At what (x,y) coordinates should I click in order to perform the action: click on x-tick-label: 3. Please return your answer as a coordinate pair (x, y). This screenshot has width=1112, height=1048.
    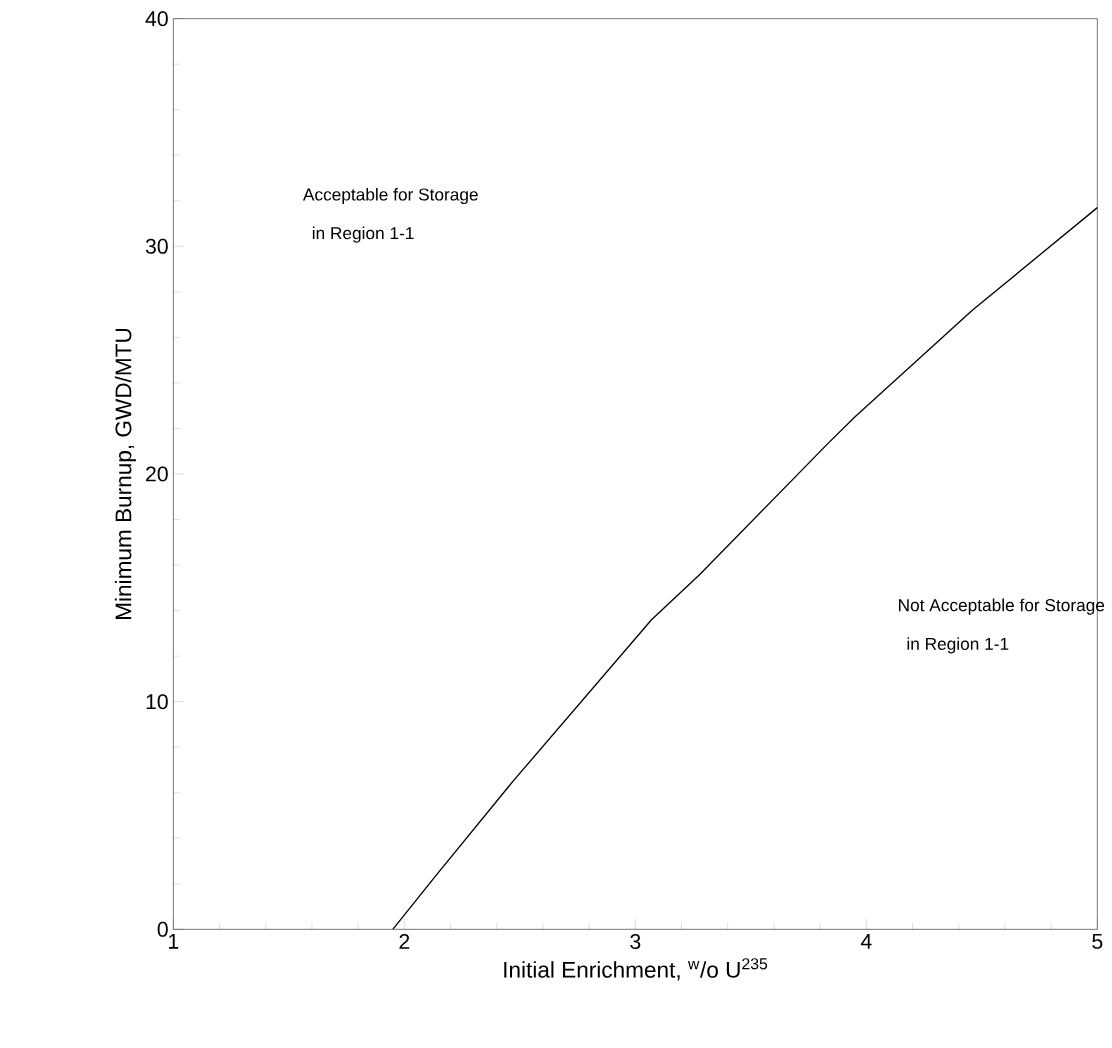
    Looking at the image, I should click on (635, 942).